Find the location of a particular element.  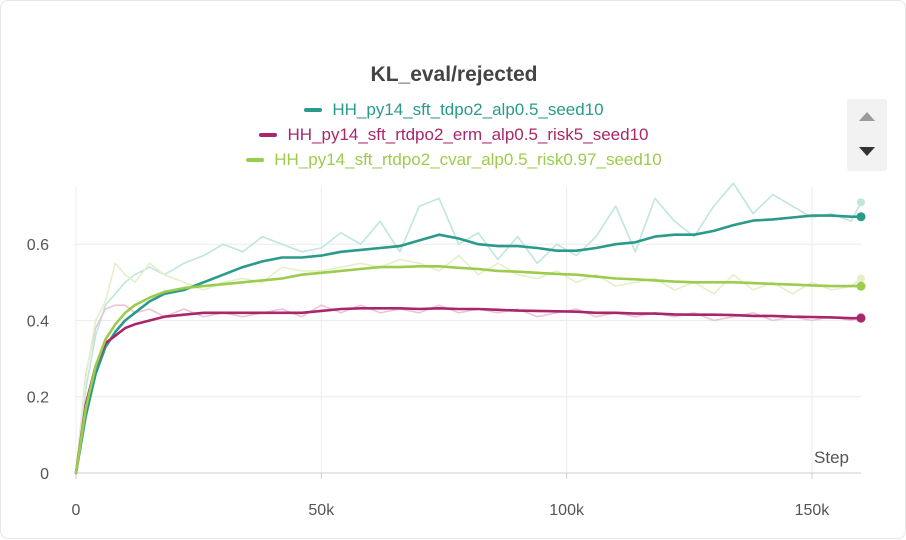

scroll-down-icon is located at coordinates (867, 151).